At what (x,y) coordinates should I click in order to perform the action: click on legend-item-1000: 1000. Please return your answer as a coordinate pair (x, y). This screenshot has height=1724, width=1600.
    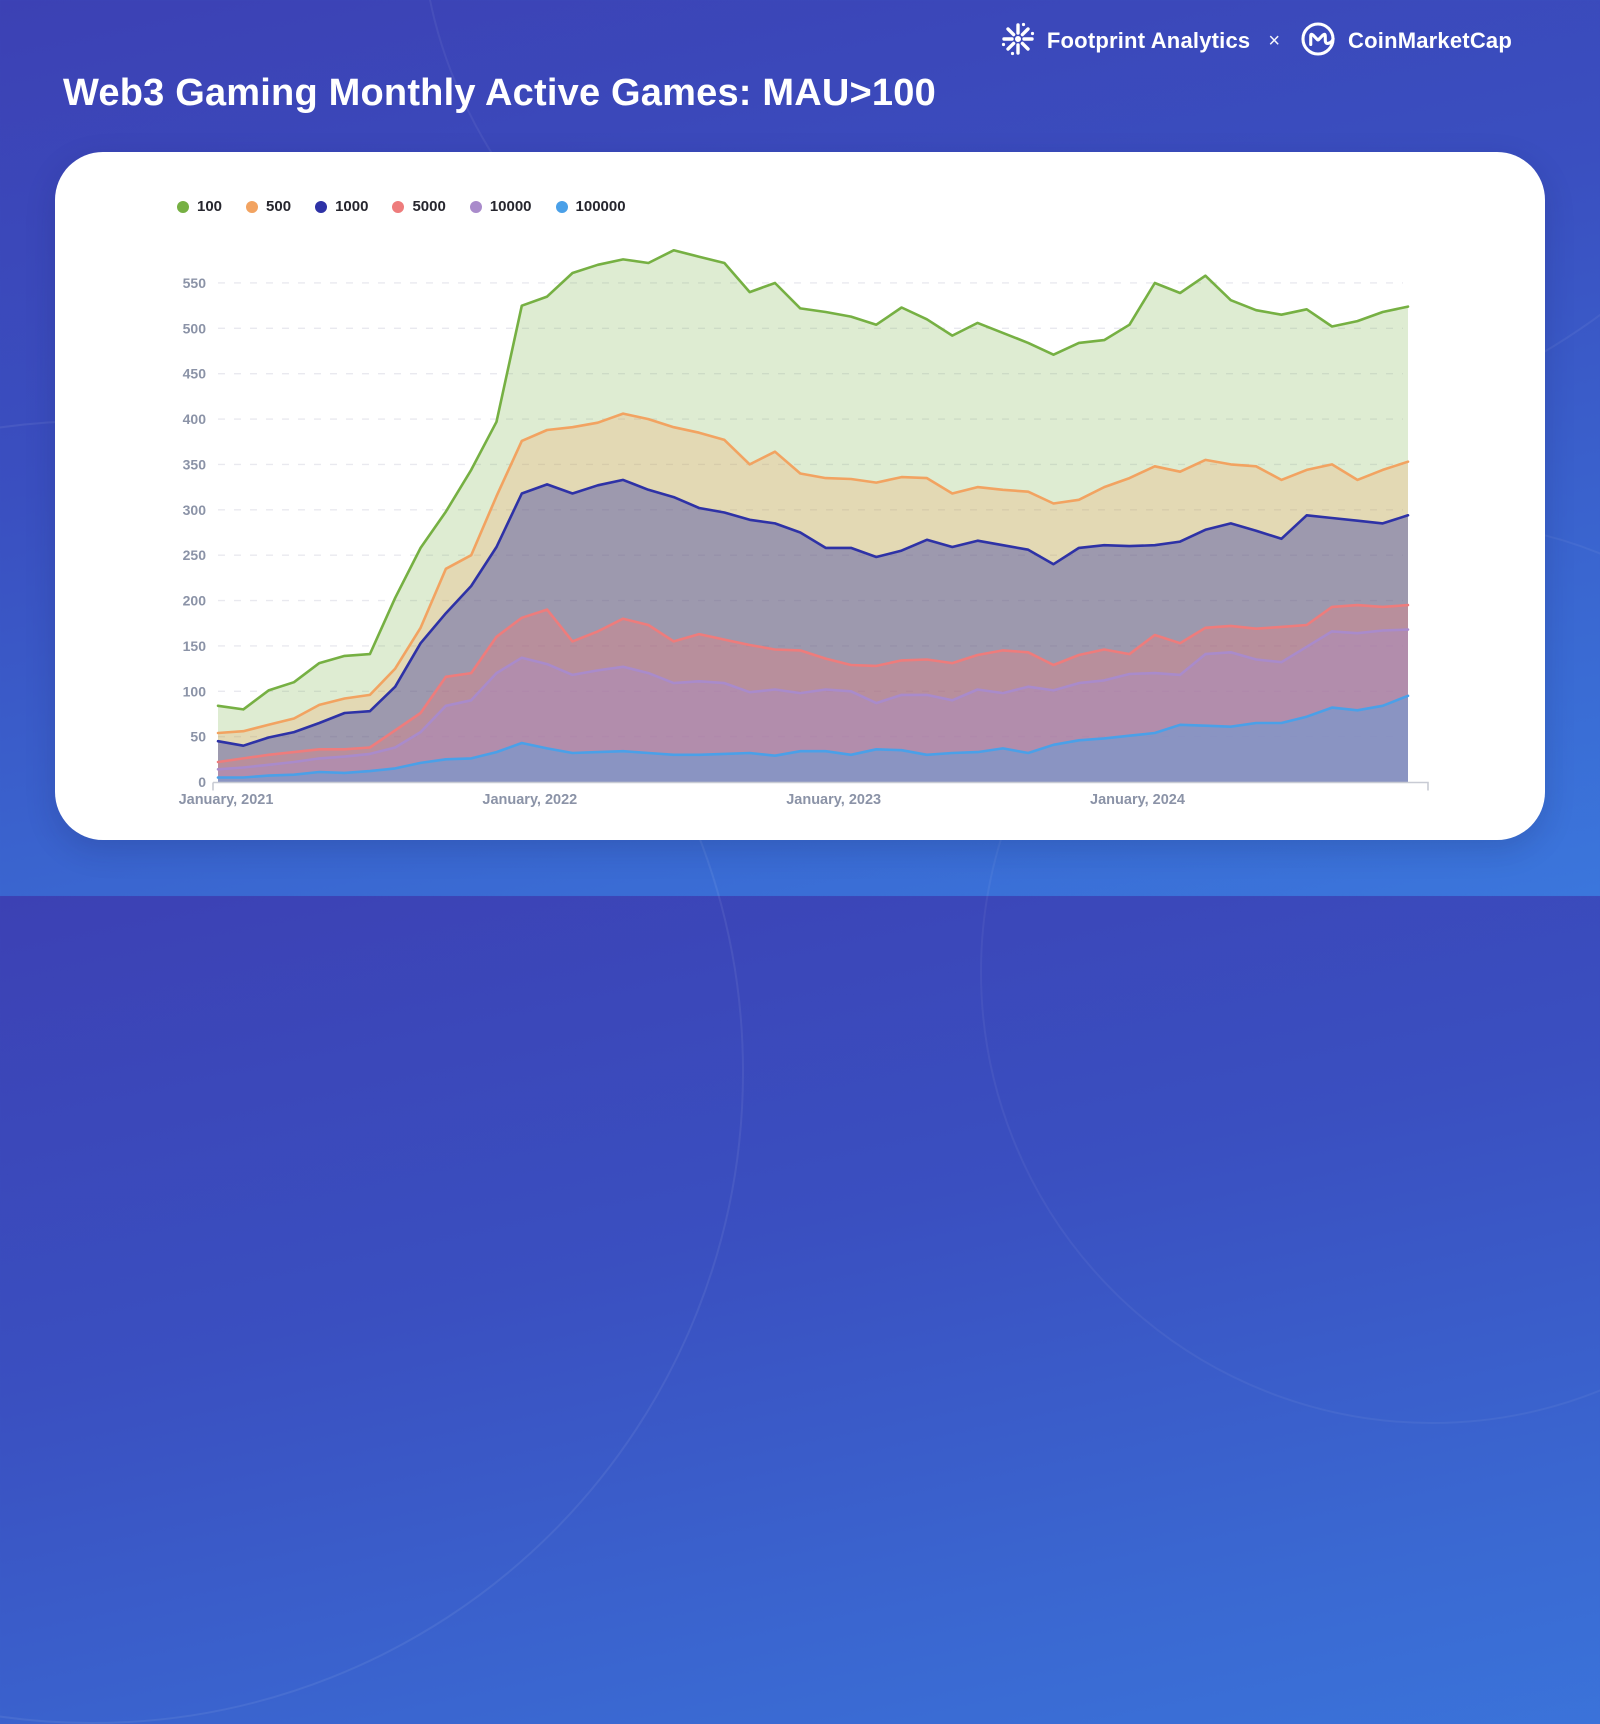
    Looking at the image, I should click on (341, 206).